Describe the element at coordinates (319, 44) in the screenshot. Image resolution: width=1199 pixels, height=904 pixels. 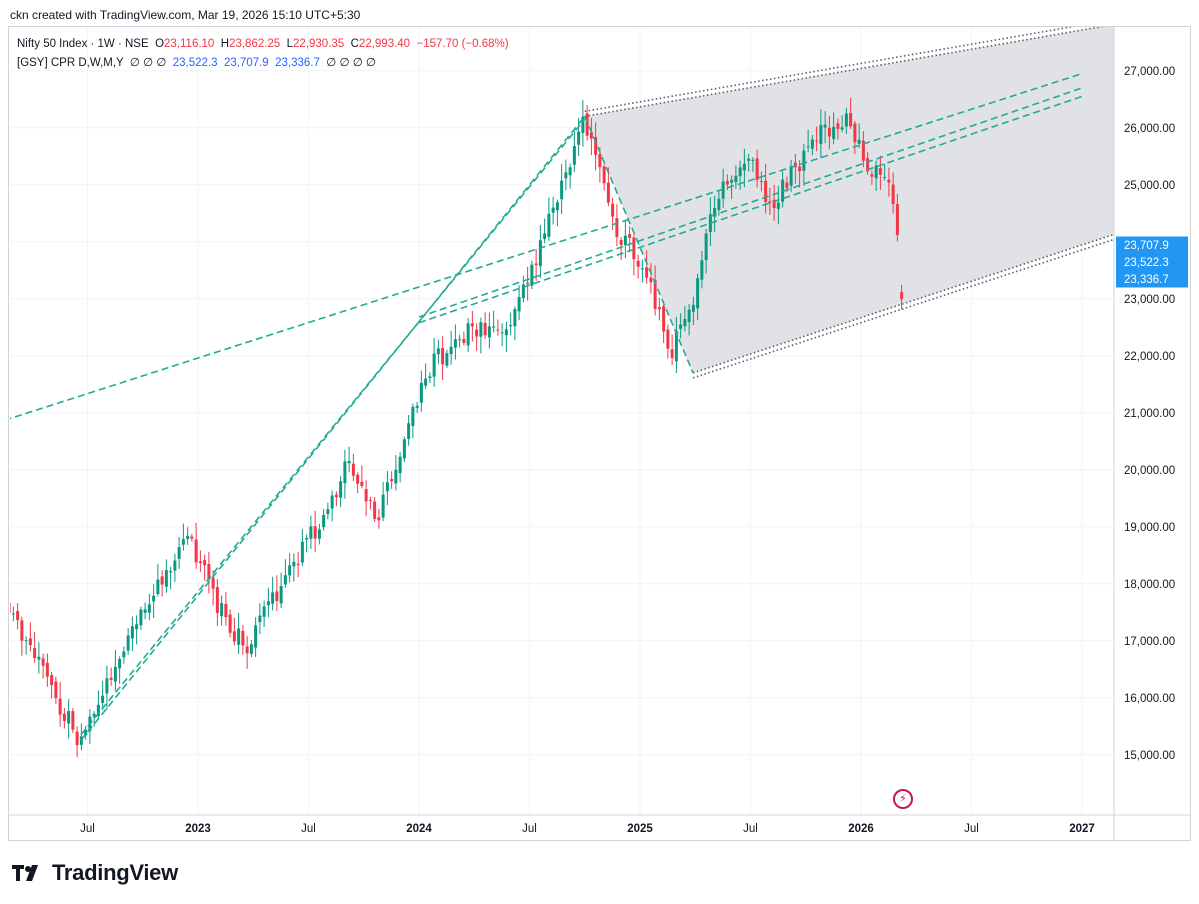
I see `low-value: 22,930.35` at that location.